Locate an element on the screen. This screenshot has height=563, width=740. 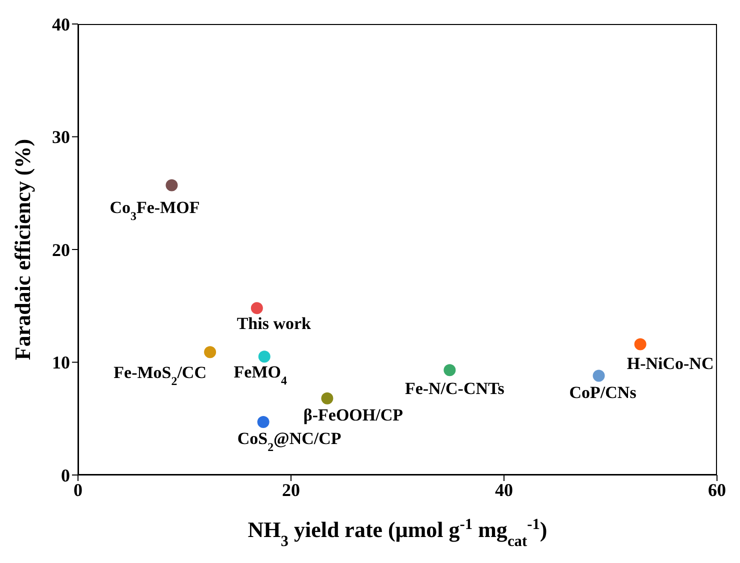
series-label: Fe-MoS$_{2}$/CC is located at coordinates (160, 375).